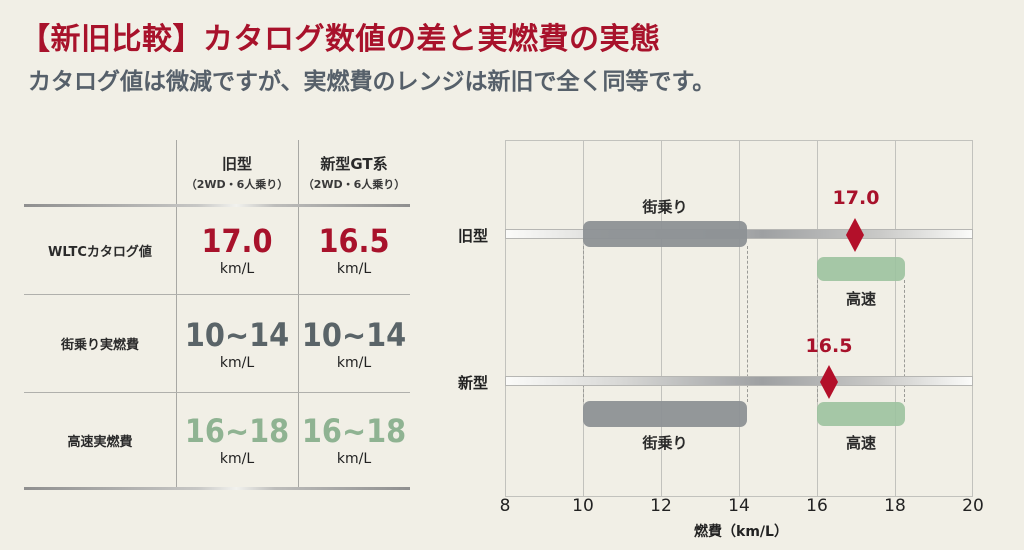 The width and height of the screenshot is (1024, 550). What do you see at coordinates (861, 269) in the screenshot?
I see `old-highway-range-bar` at bounding box center [861, 269].